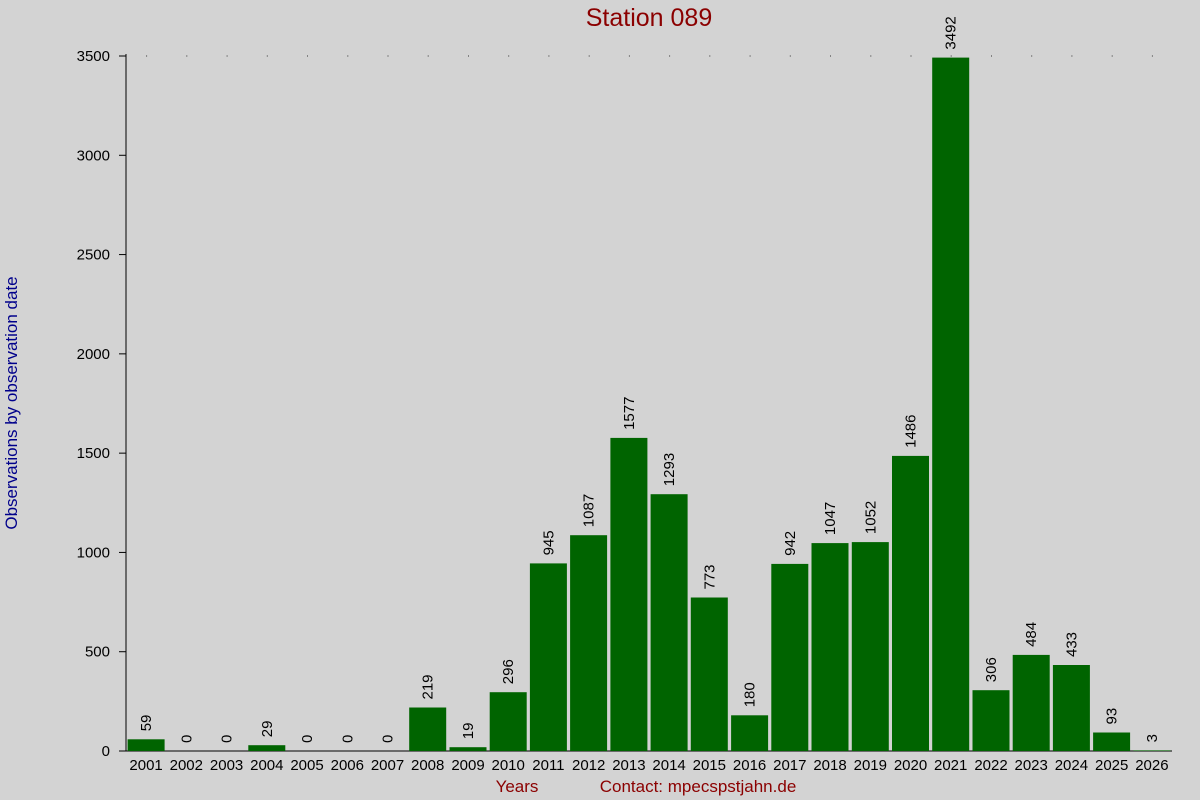 The image size is (1200, 800). Describe the element at coordinates (226, 765) in the screenshot. I see `x-tick-label: 2003` at that location.